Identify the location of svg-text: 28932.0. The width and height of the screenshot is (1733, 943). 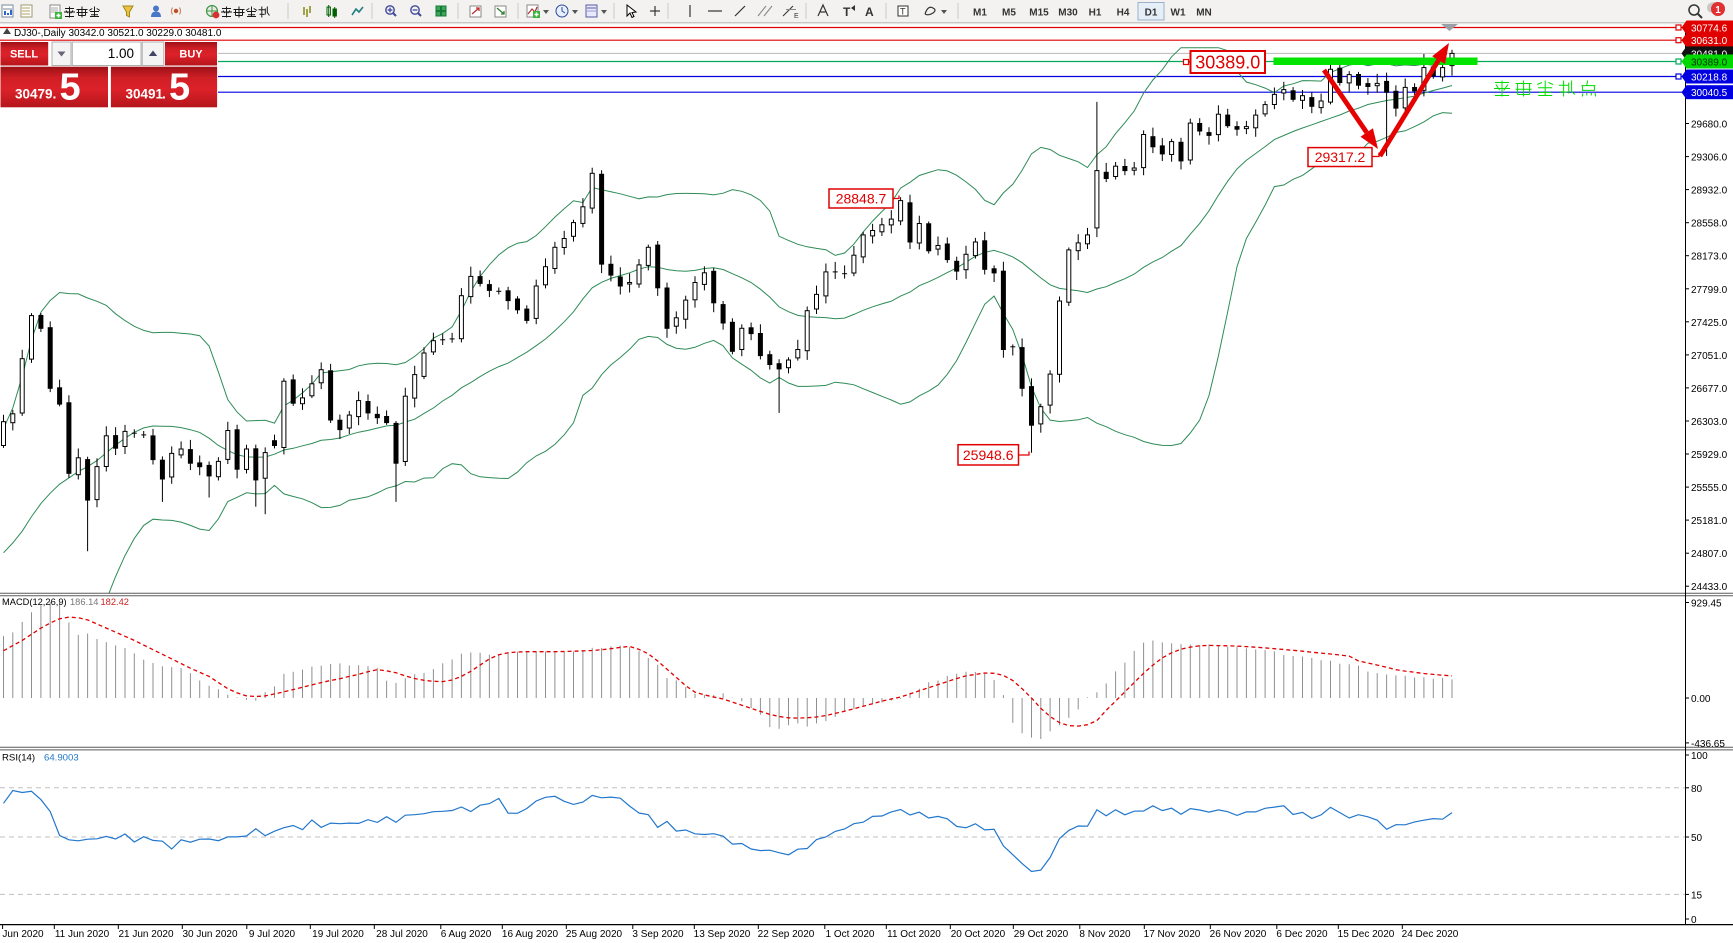
(1709, 191).